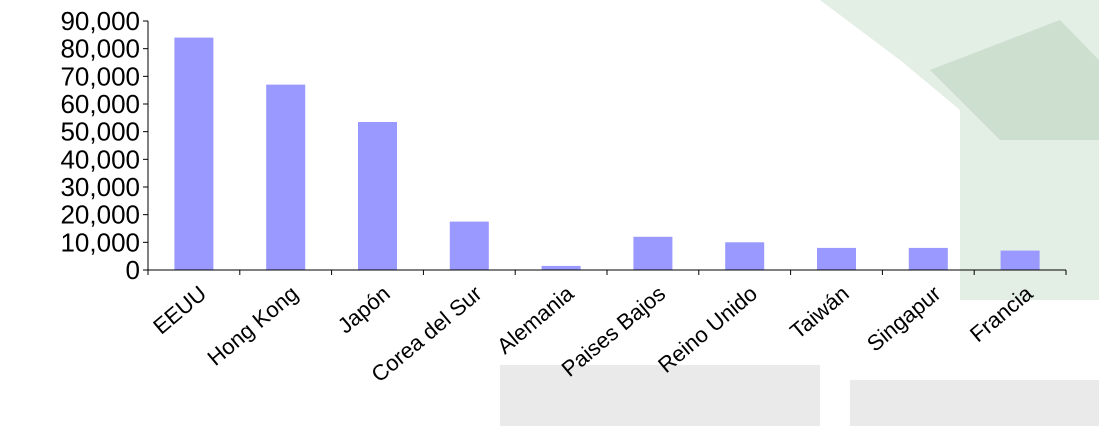  What do you see at coordinates (179, 310) in the screenshot?
I see `x-tick-label: EEUU` at bounding box center [179, 310].